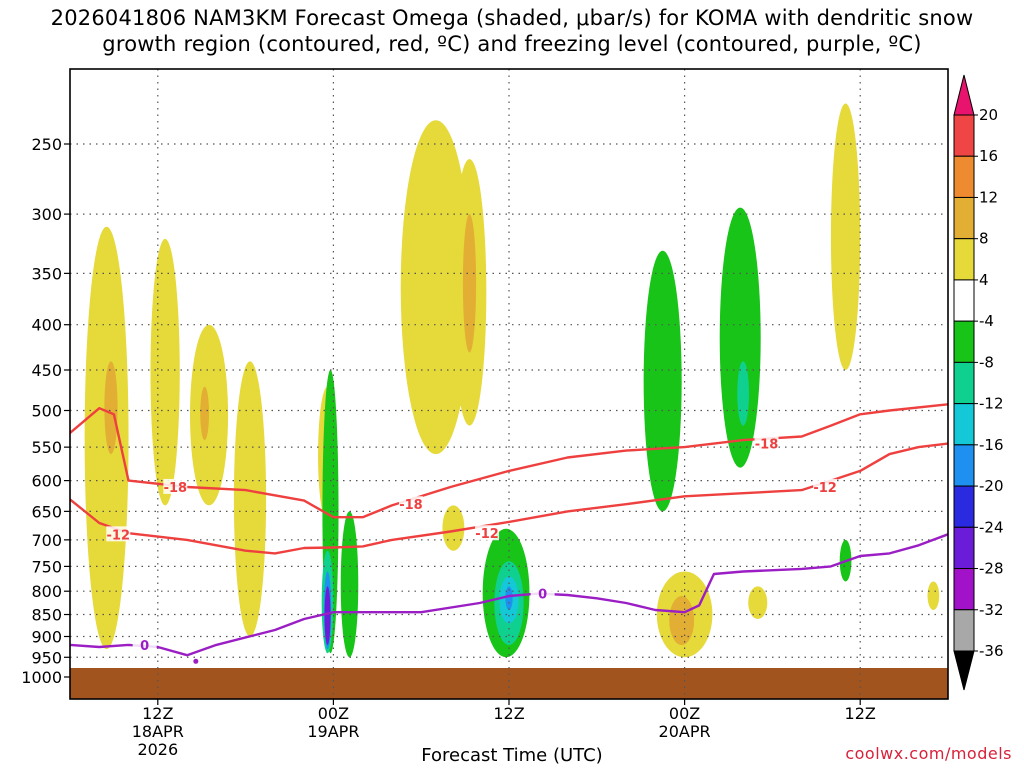 Image resolution: width=1024 pixels, height=768 pixels. What do you see at coordinates (991, 569) in the screenshot?
I see `colorbar-label: -28` at bounding box center [991, 569].